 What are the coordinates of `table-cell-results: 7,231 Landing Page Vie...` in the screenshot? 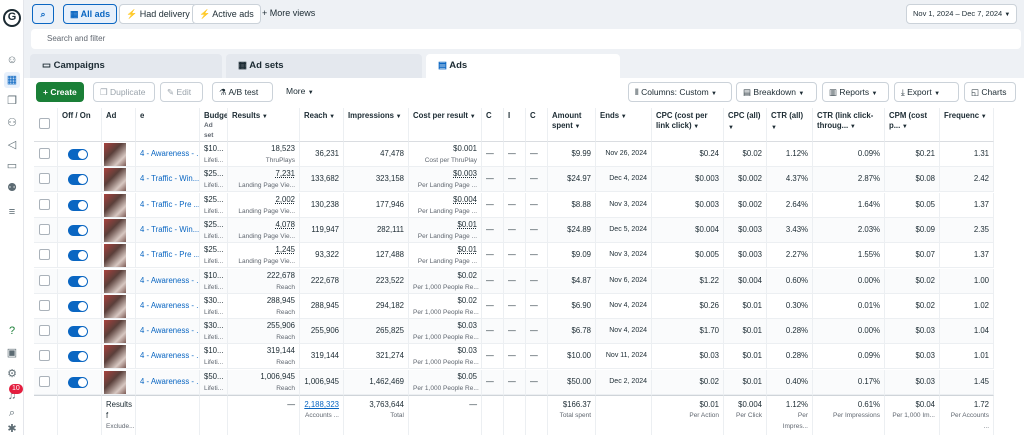 It's located at (264, 180).